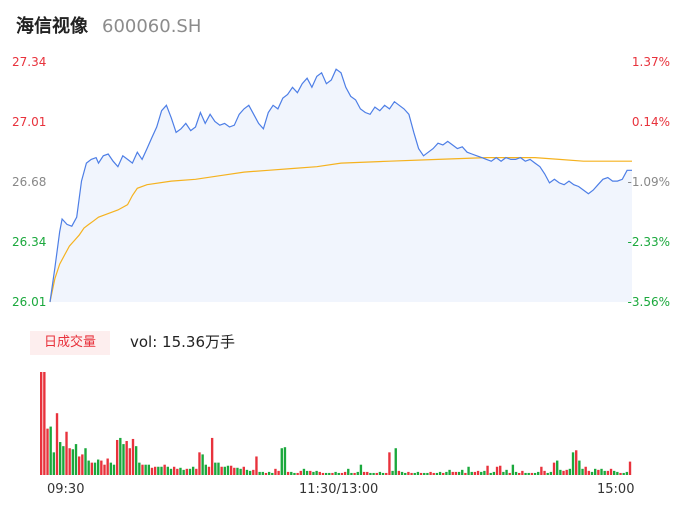 Image resolution: width=686 pixels, height=524 pixels. I want to click on time-tick: 09:30, so click(66, 489).